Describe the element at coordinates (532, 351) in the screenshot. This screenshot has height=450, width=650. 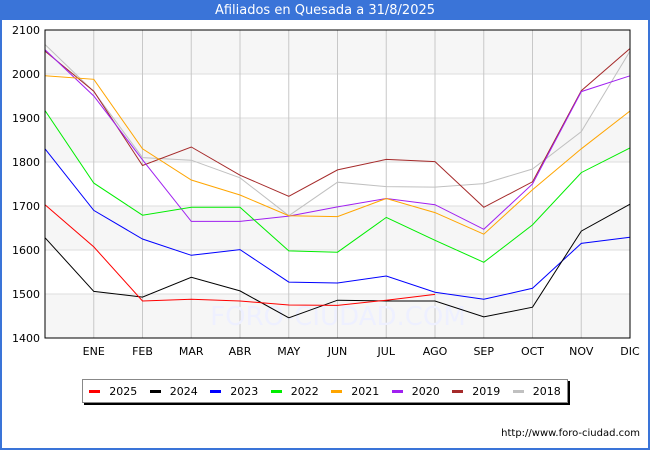
I see `x-tick-label: OCT` at that location.